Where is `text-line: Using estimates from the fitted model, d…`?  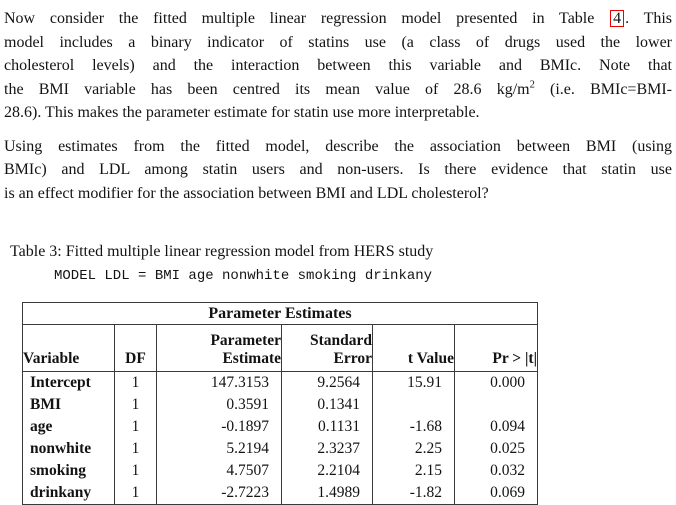
text-line: Using estimates from the fitted model, d… is located at coordinates (338, 146).